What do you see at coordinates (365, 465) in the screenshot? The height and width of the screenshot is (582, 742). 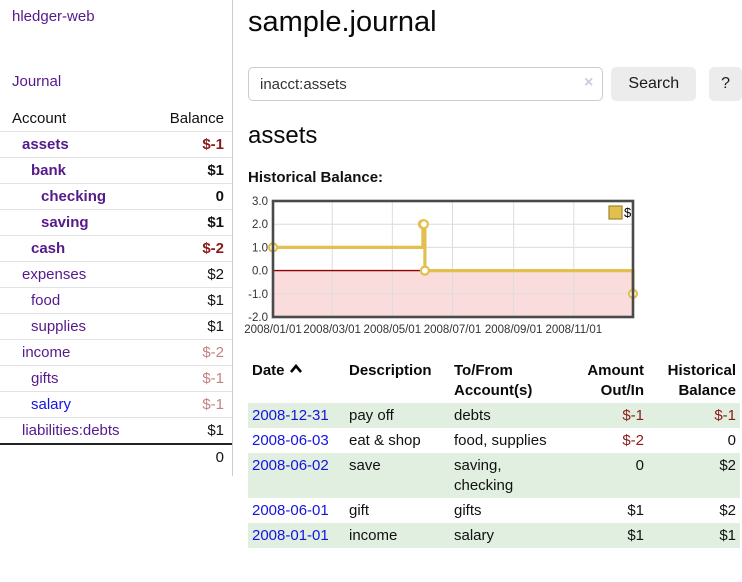 I see `transaction-description: save` at bounding box center [365, 465].